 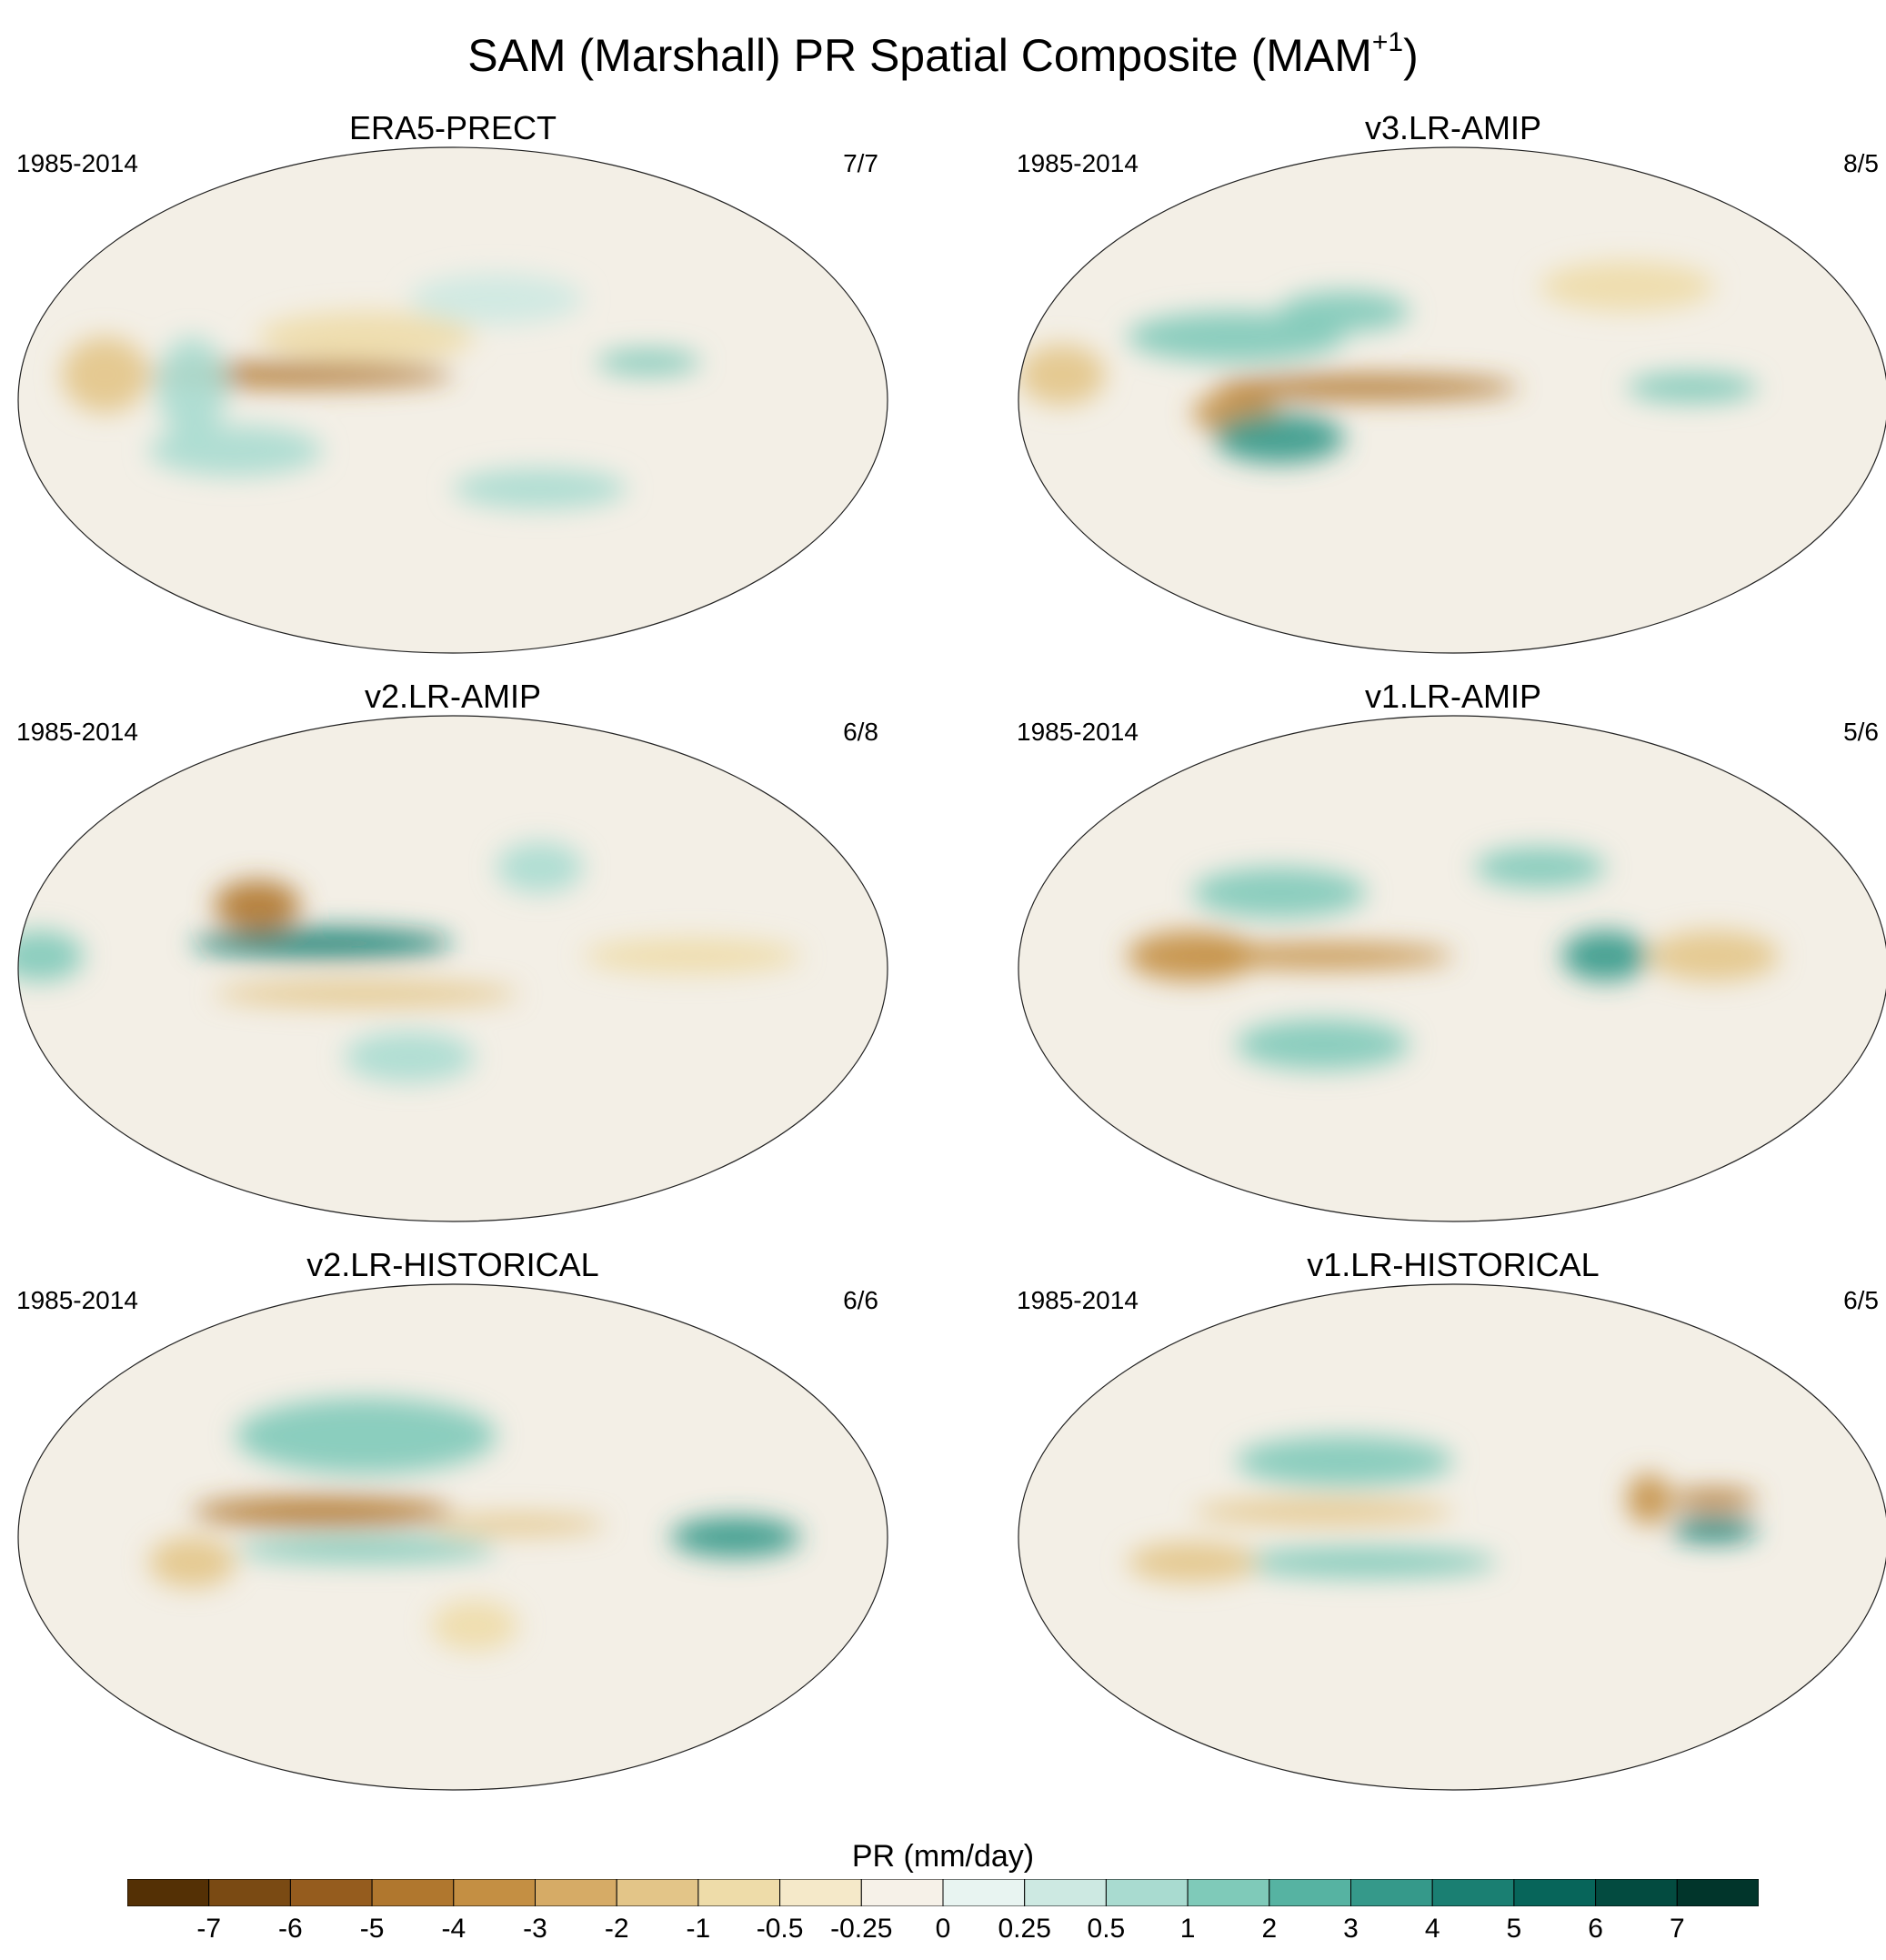 I want to click on panel-title: v3.LR-AMIP, so click(x=1453, y=127).